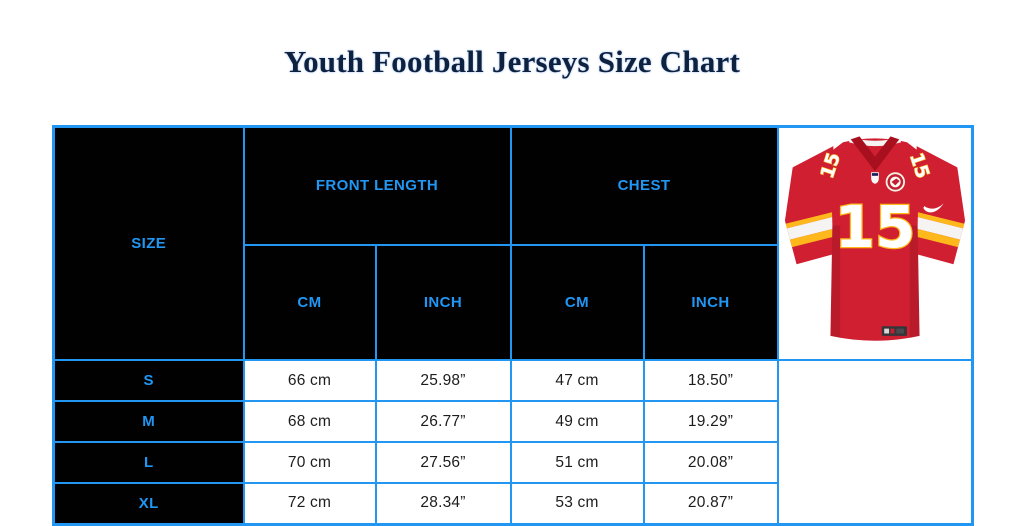  I want to click on size-cell: L, so click(148, 462).